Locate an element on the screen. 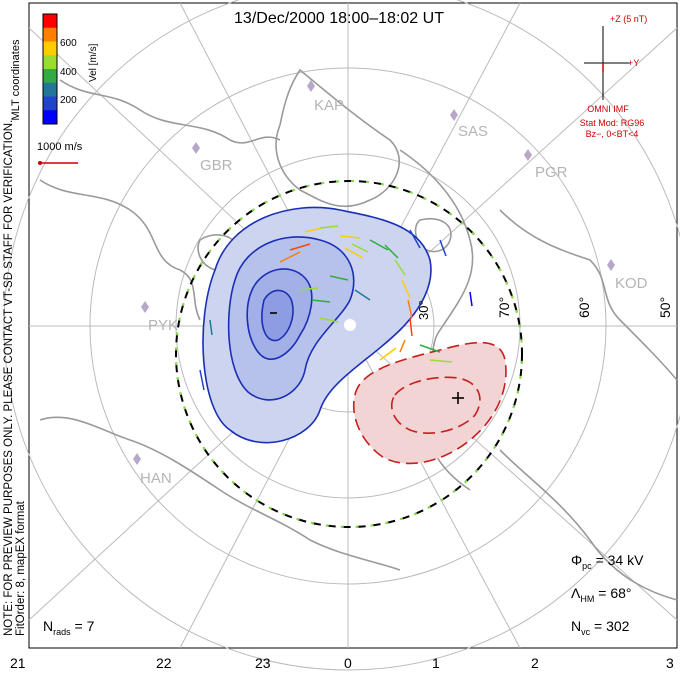  coast-hudson is located at coordinates (588, 295).